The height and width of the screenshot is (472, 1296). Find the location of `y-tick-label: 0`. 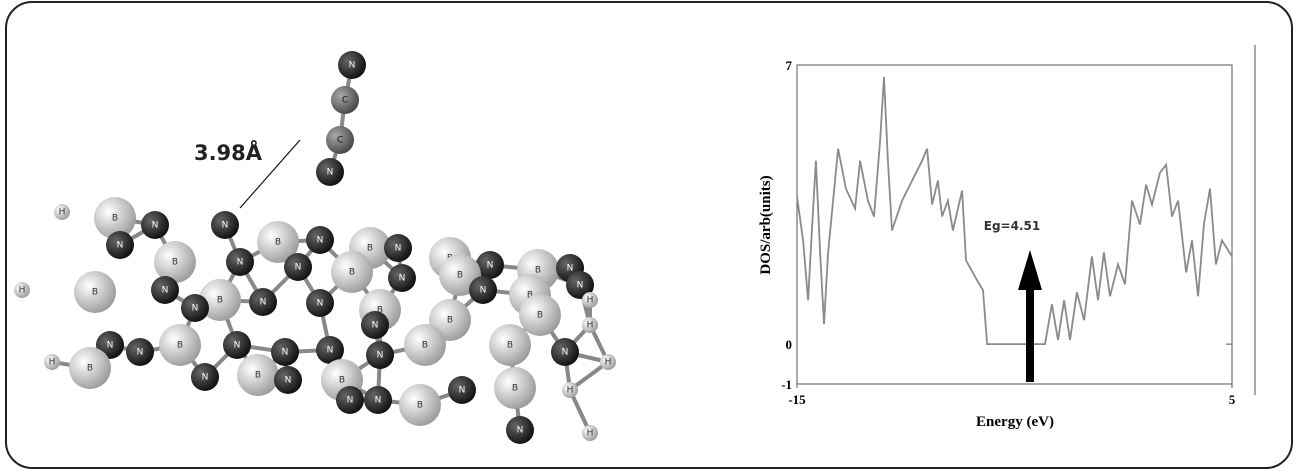

y-tick-label: 0 is located at coordinates (789, 344).